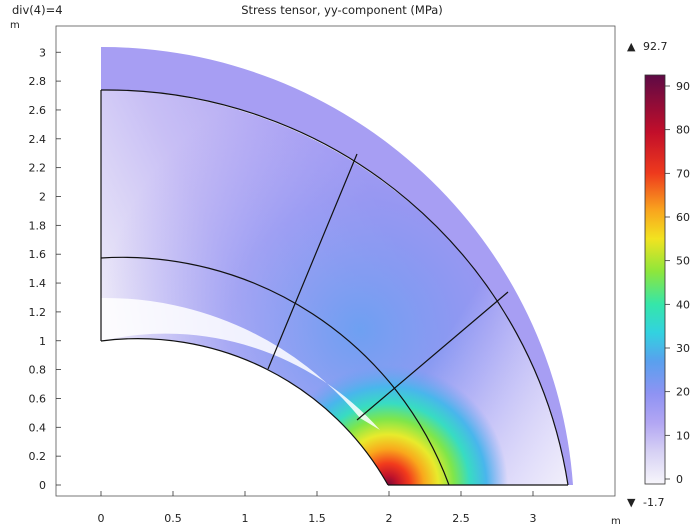 The height and width of the screenshot is (530, 690). What do you see at coordinates (38, 370) in the screenshot?
I see `y-tick-label: 0.8` at bounding box center [38, 370].